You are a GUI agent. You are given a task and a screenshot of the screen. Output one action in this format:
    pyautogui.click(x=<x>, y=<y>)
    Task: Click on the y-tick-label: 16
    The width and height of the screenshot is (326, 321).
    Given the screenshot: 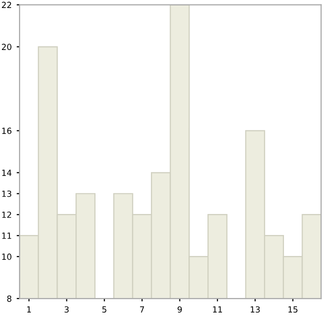 What is the action you would take?
    pyautogui.click(x=7, y=131)
    